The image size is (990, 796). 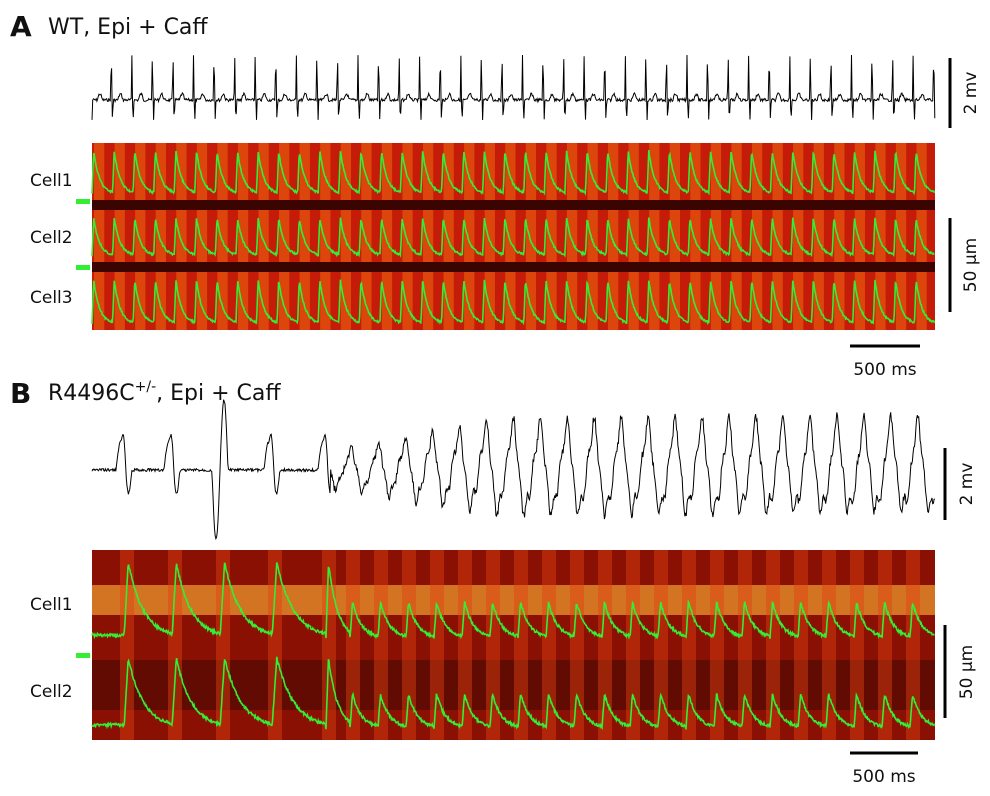 What do you see at coordinates (91, 393) in the screenshot?
I see `title-main: R4496C` at bounding box center [91, 393].